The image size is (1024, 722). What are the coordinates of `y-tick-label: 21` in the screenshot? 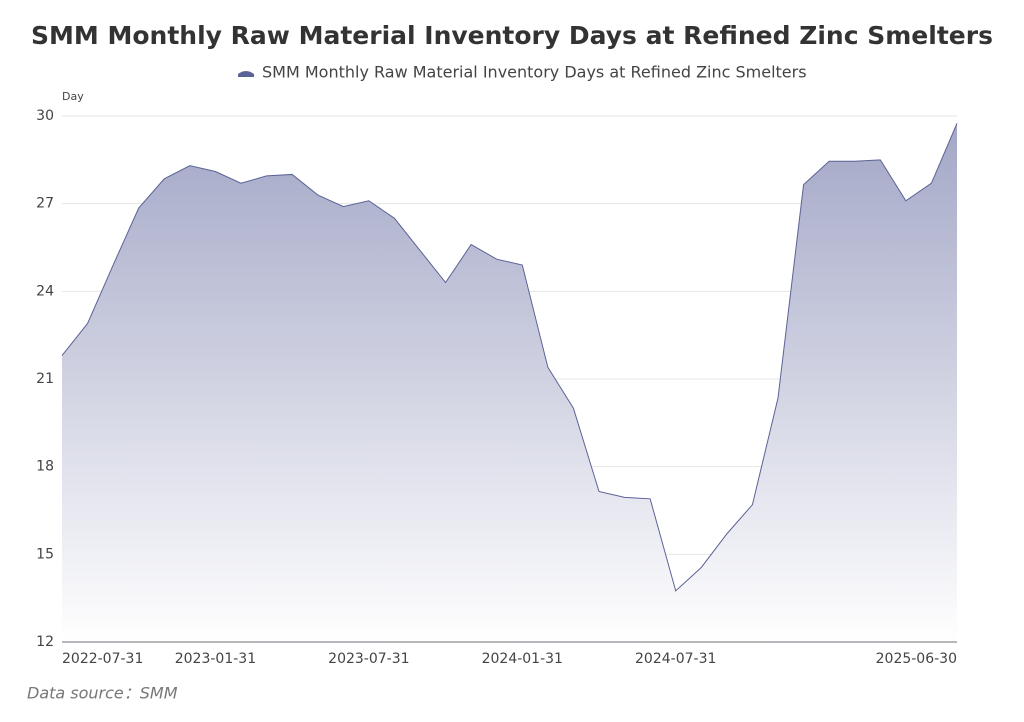 It's located at (45, 379).